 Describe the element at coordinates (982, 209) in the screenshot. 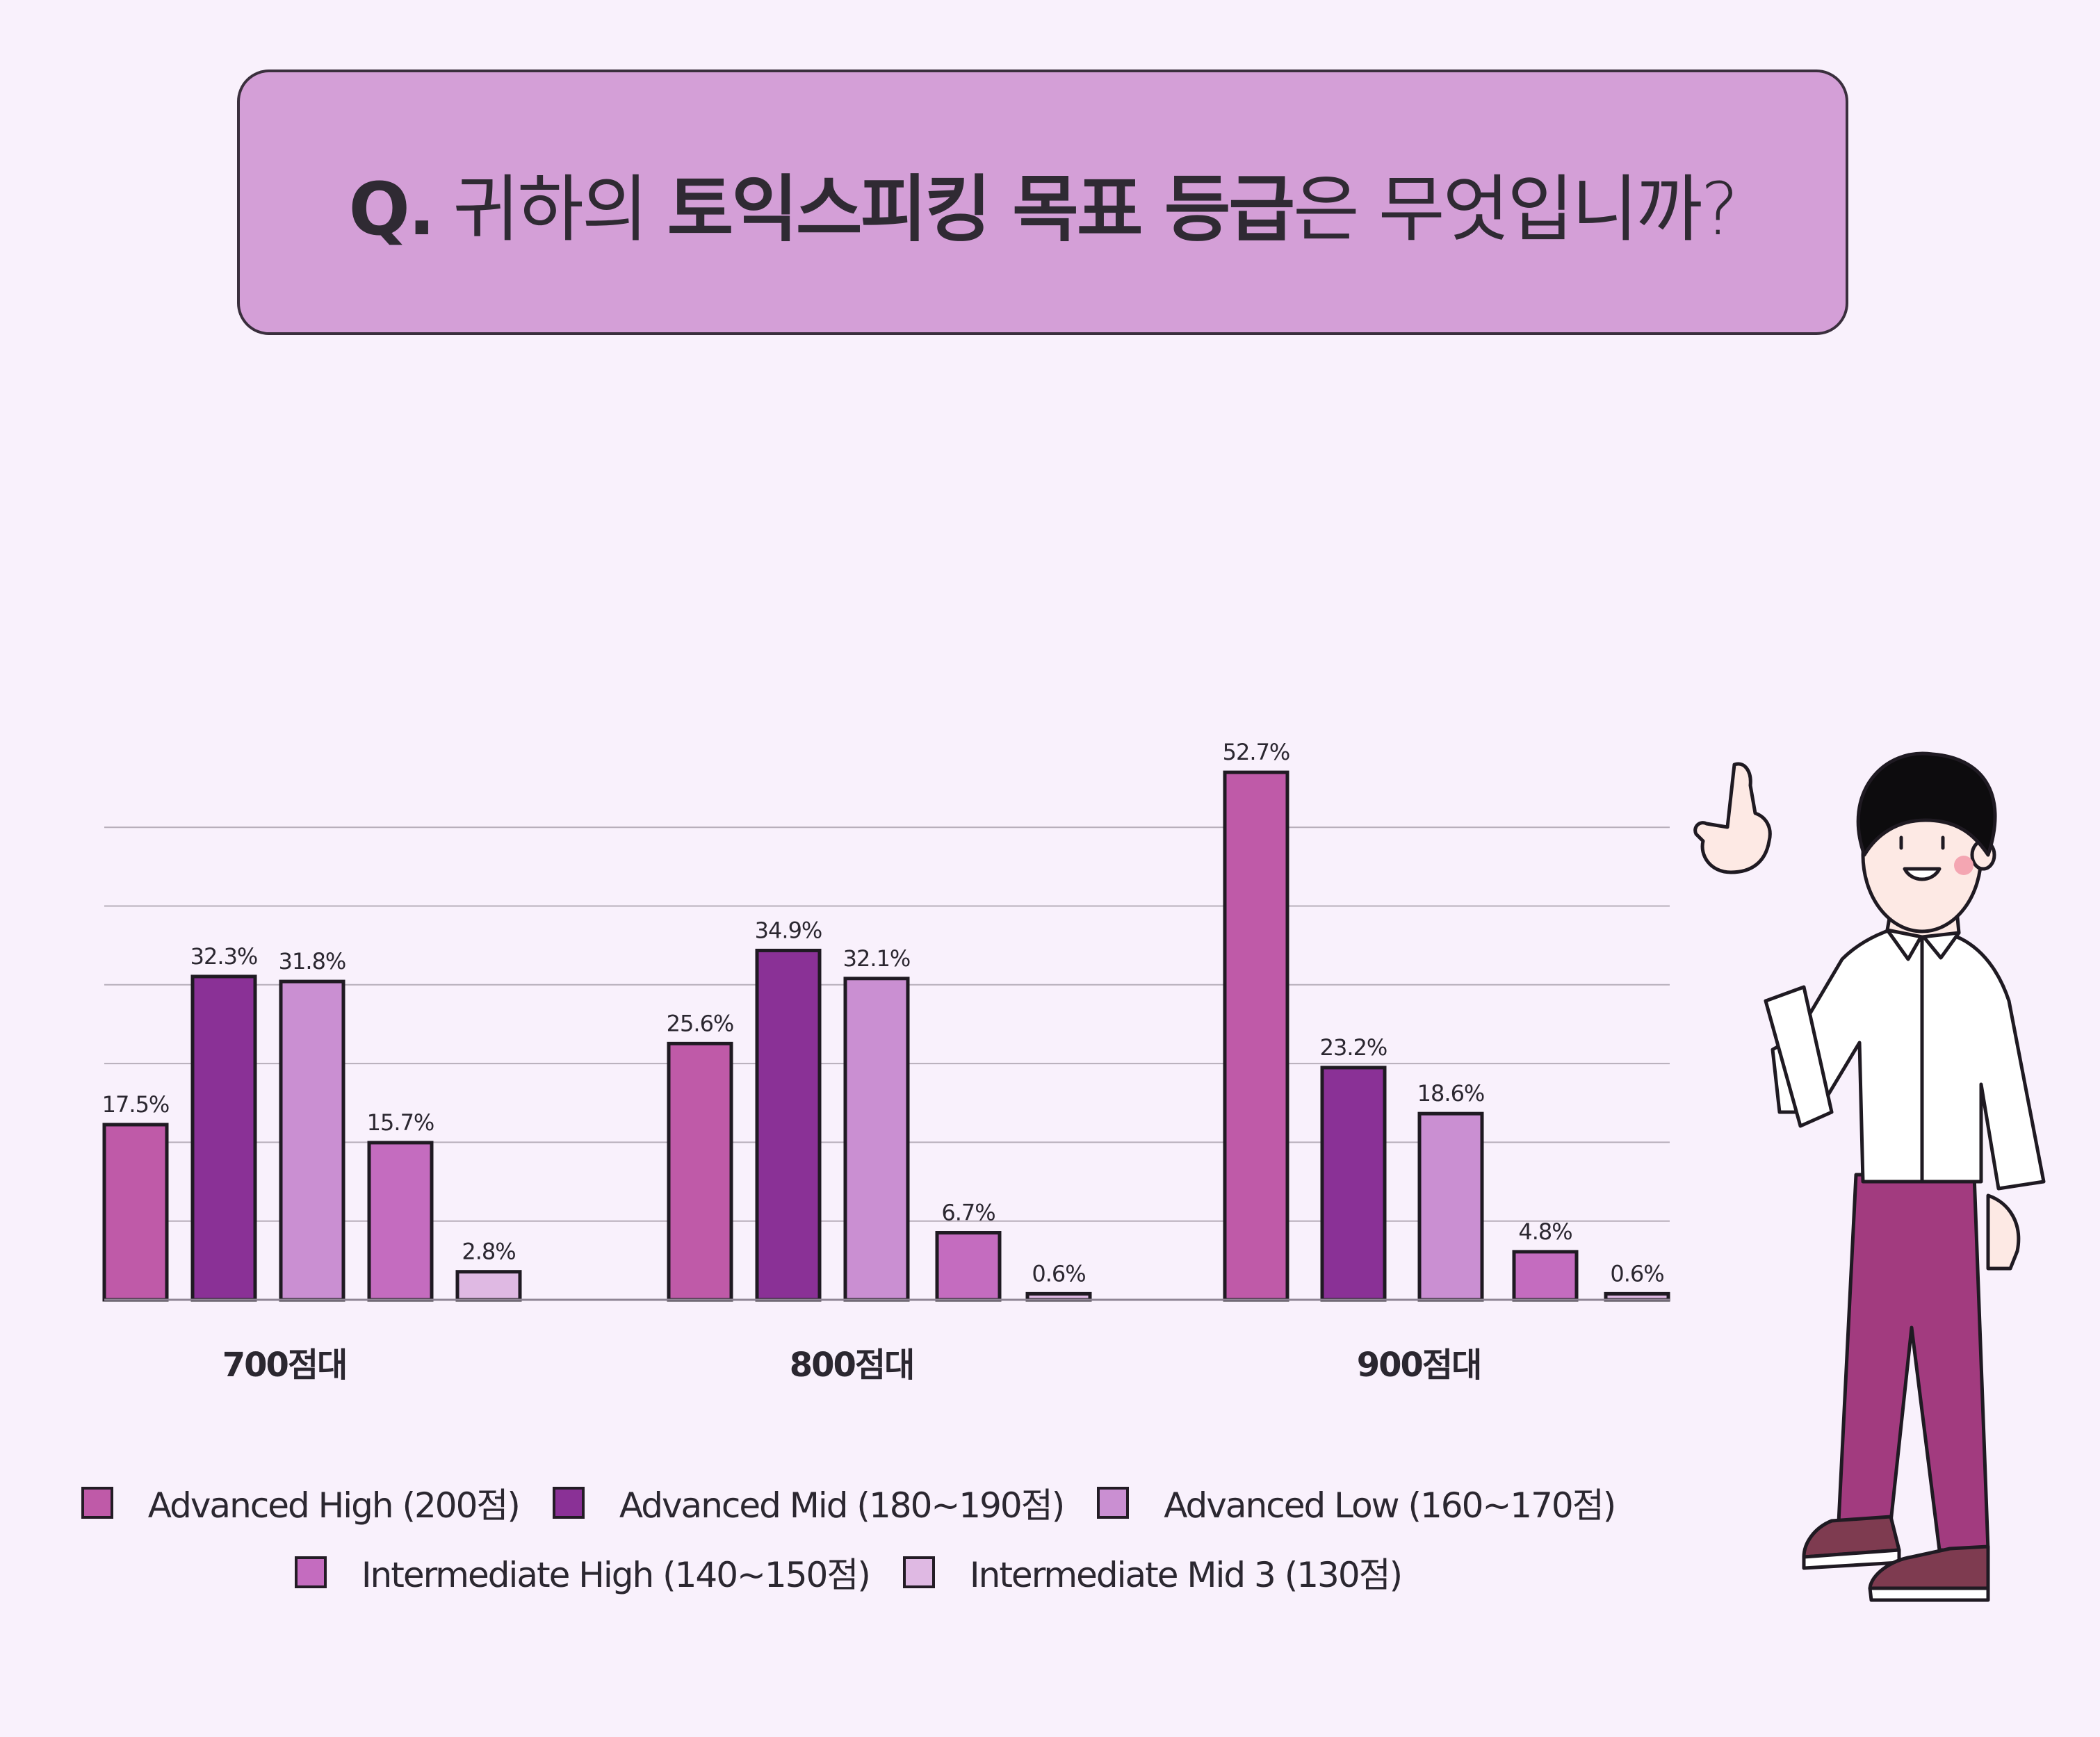

I see `title-part-2: 토익스피킹 목표 등급` at that location.